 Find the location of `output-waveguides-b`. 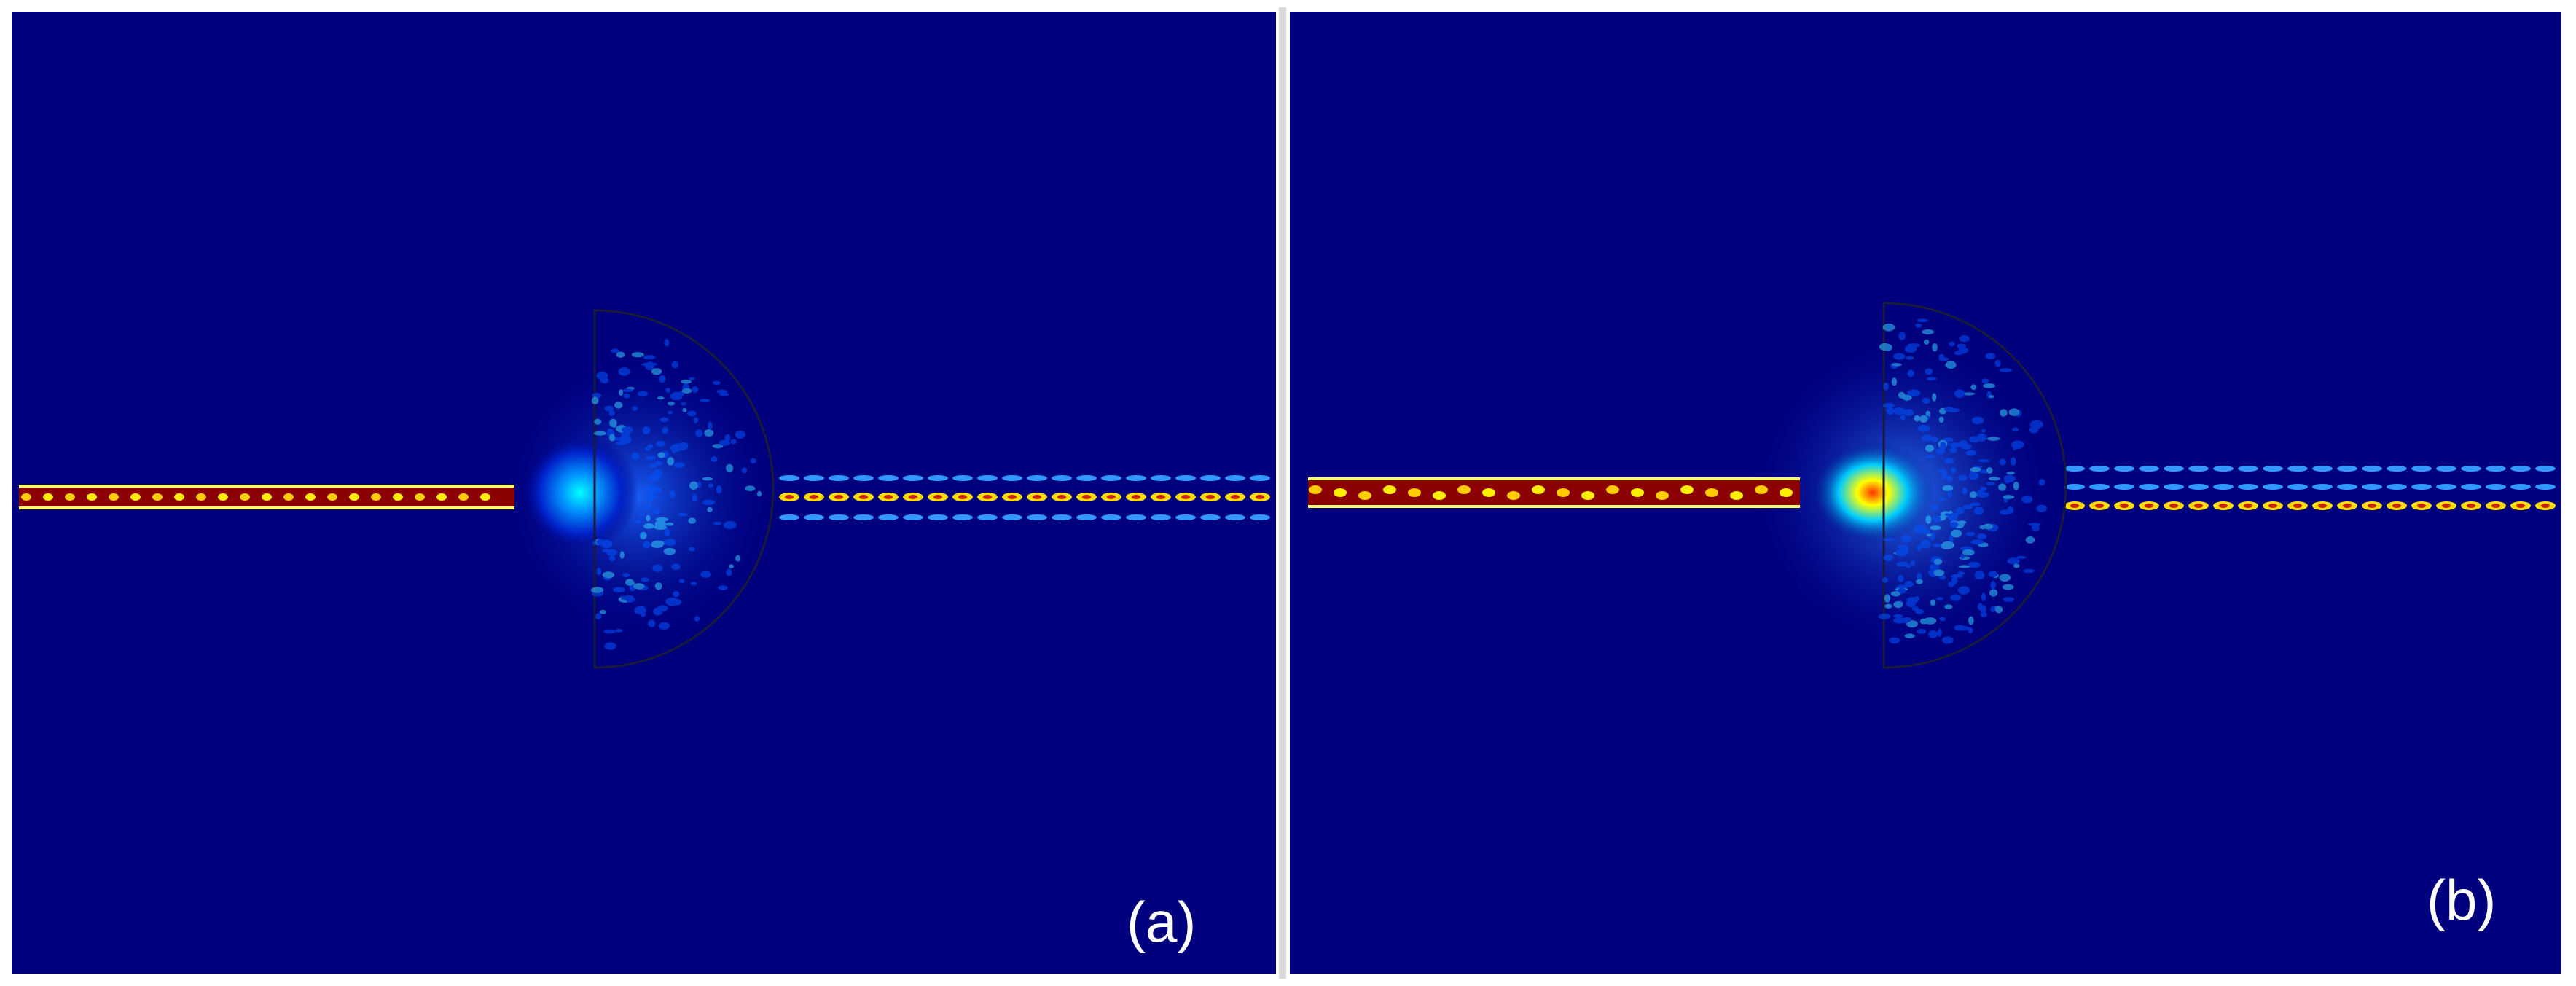

output-waveguides-b is located at coordinates (2310, 488).